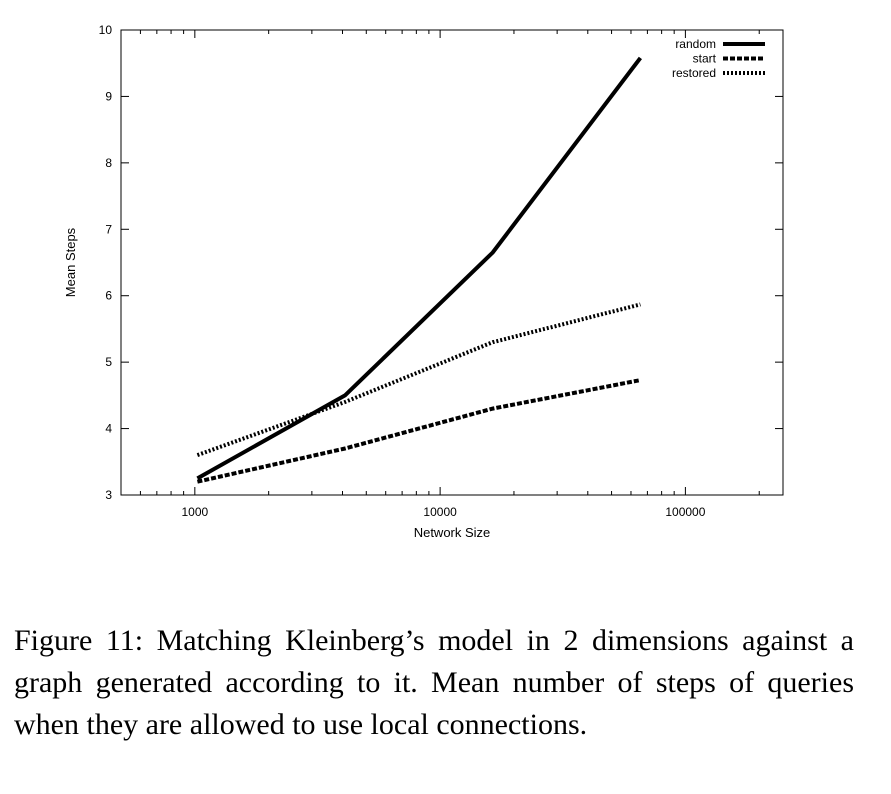 This screenshot has width=891, height=794. What do you see at coordinates (440, 512) in the screenshot?
I see `x-tick-label: 10000` at bounding box center [440, 512].